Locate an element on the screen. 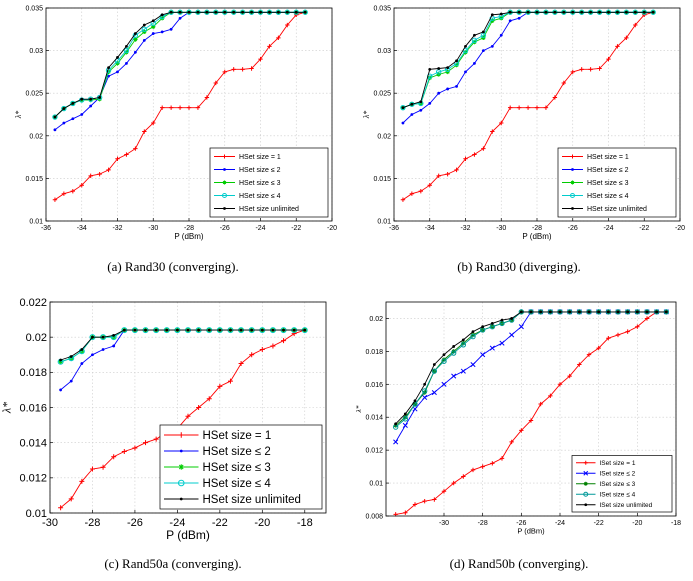  legend-label: HSet size ≤ 2 is located at coordinates (260, 170).